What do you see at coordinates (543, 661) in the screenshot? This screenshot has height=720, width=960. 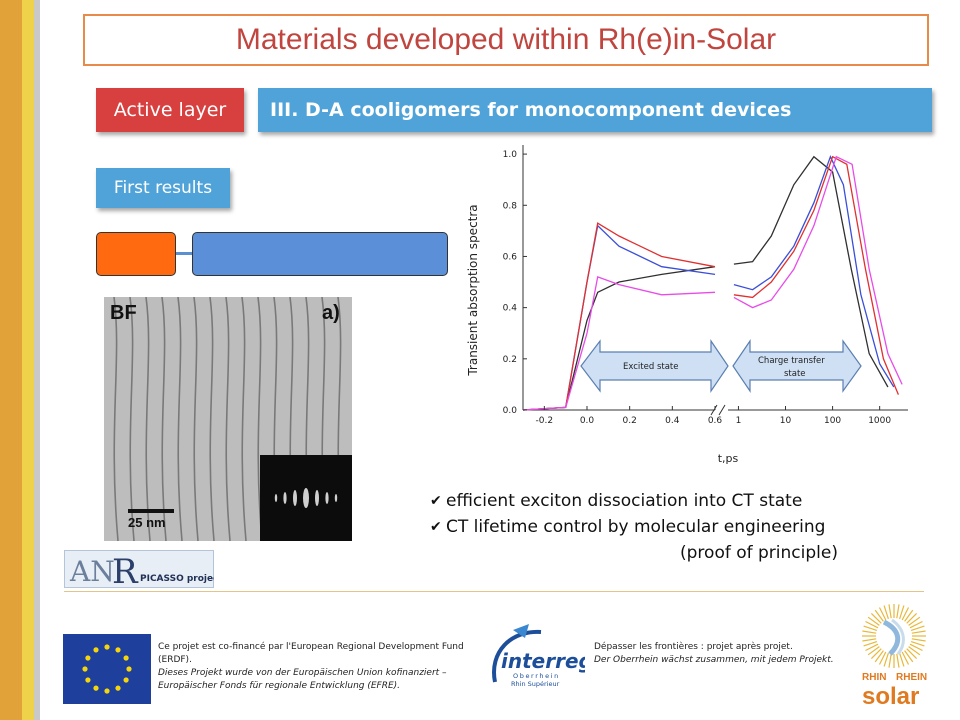 I see `interreg-brand: interreg` at bounding box center [543, 661].